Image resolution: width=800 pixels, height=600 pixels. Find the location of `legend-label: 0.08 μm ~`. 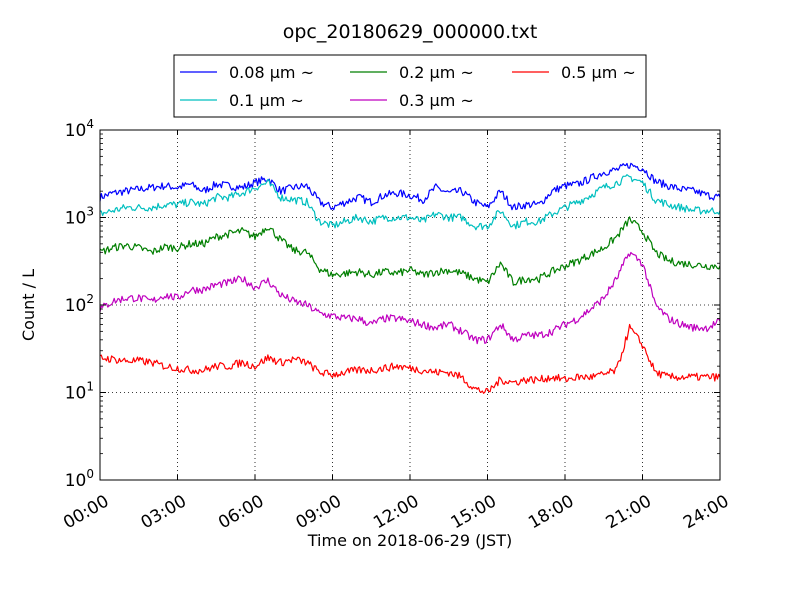

legend-label: 0.08 μm ~ is located at coordinates (271, 72).